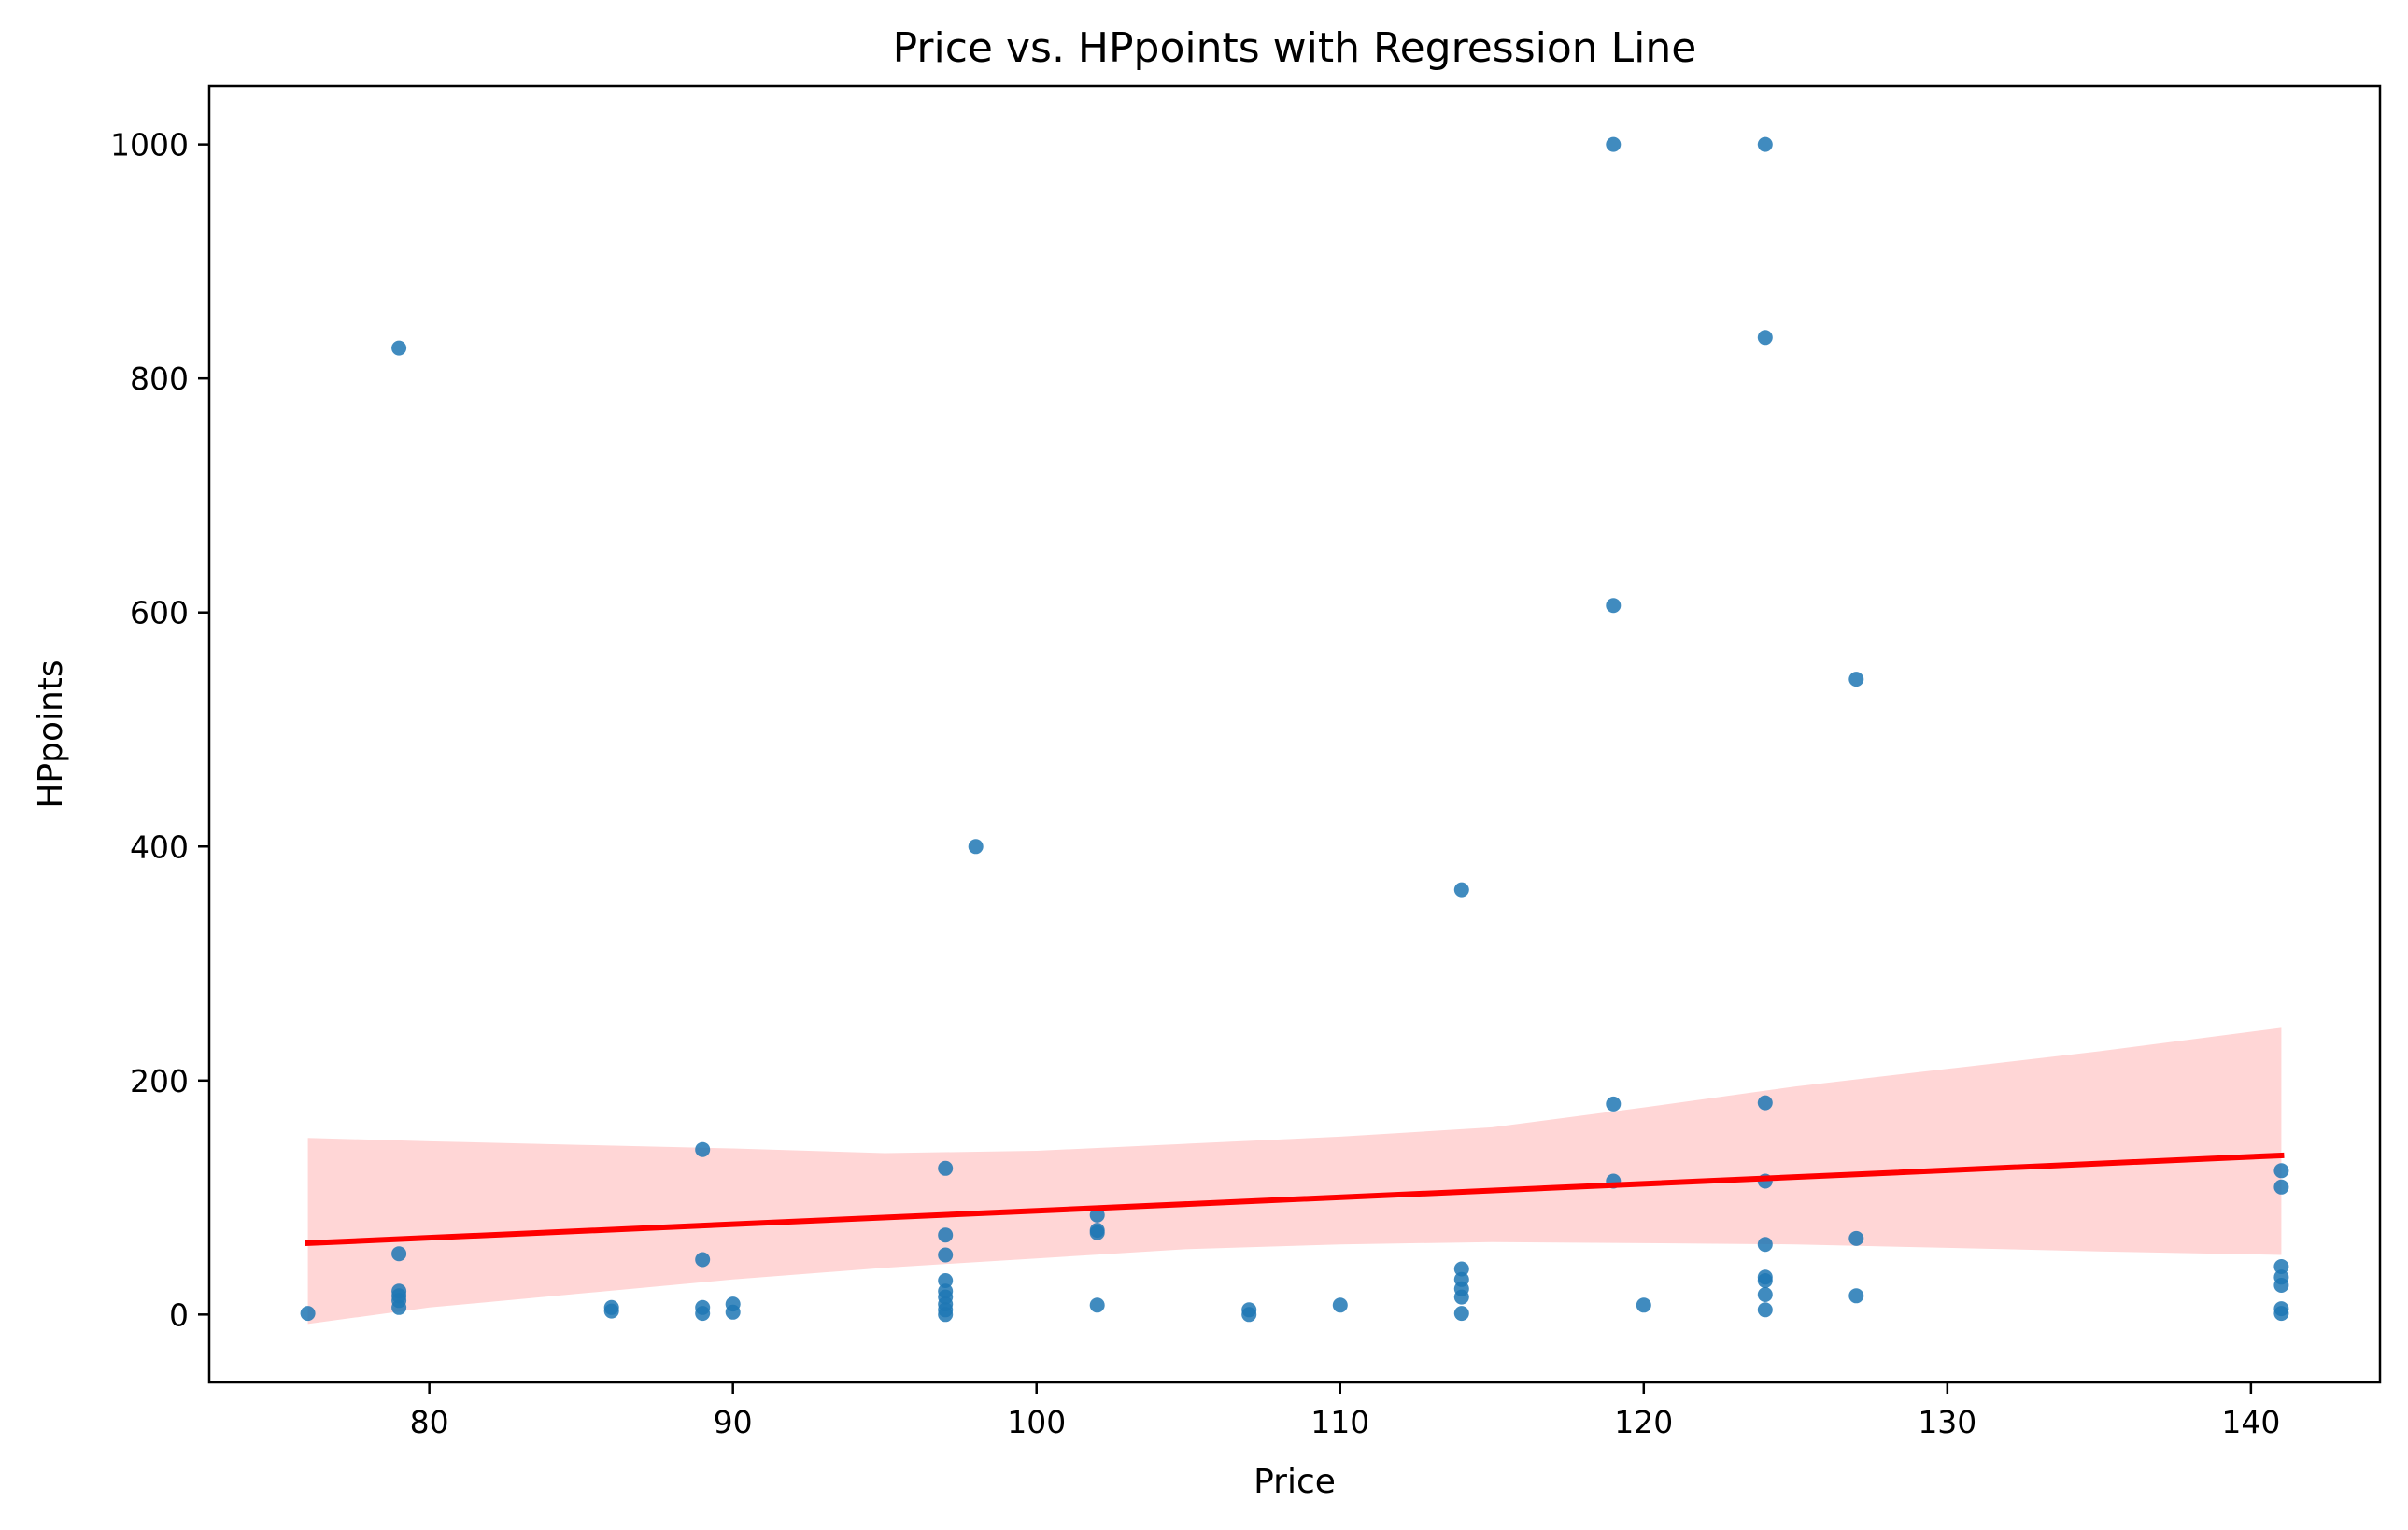 The width and height of the screenshot is (2408, 1530). What do you see at coordinates (1643, 1422) in the screenshot?
I see `x-tick-label: 120` at bounding box center [1643, 1422].